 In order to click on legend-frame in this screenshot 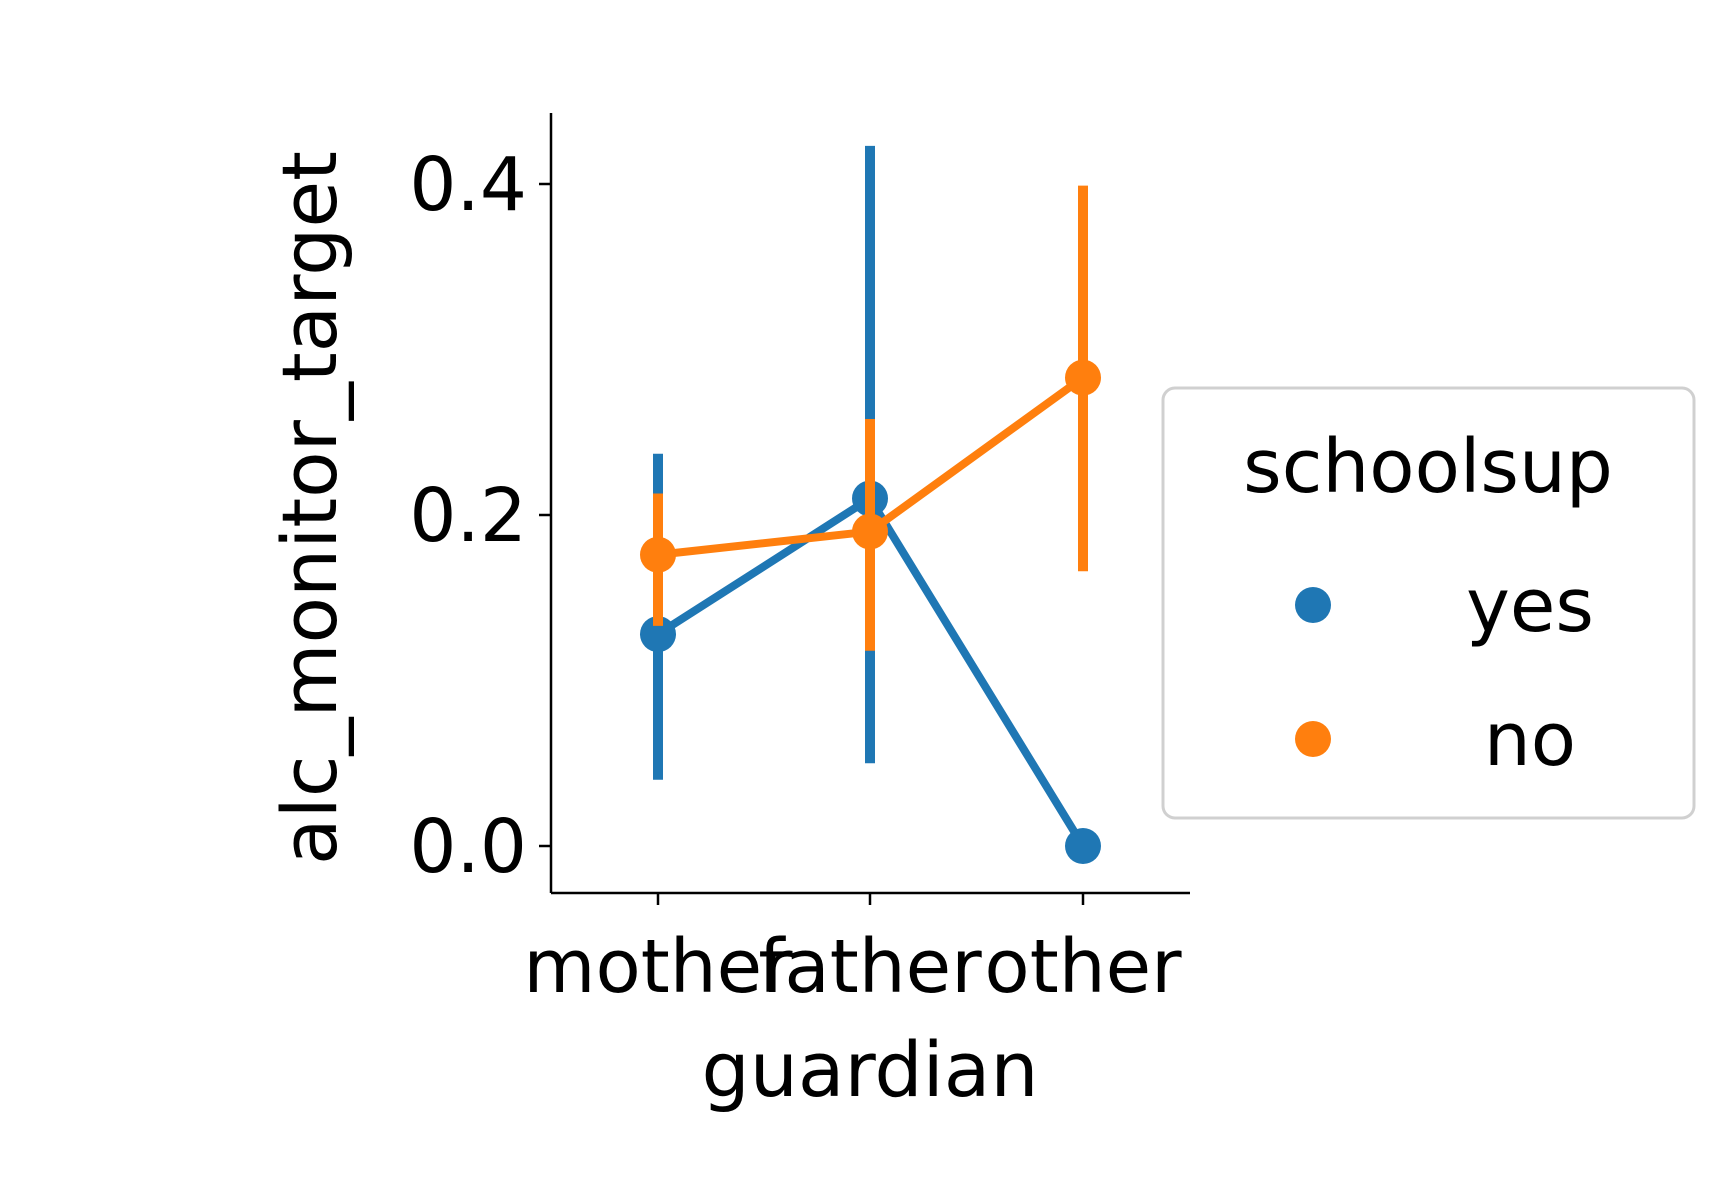, I will do `click(1428, 603)`.